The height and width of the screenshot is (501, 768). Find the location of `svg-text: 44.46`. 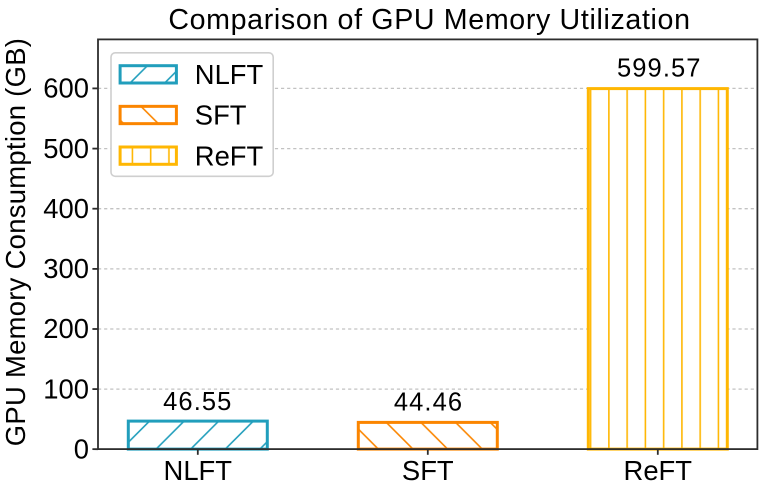

svg-text: 44.46 is located at coordinates (428, 403).